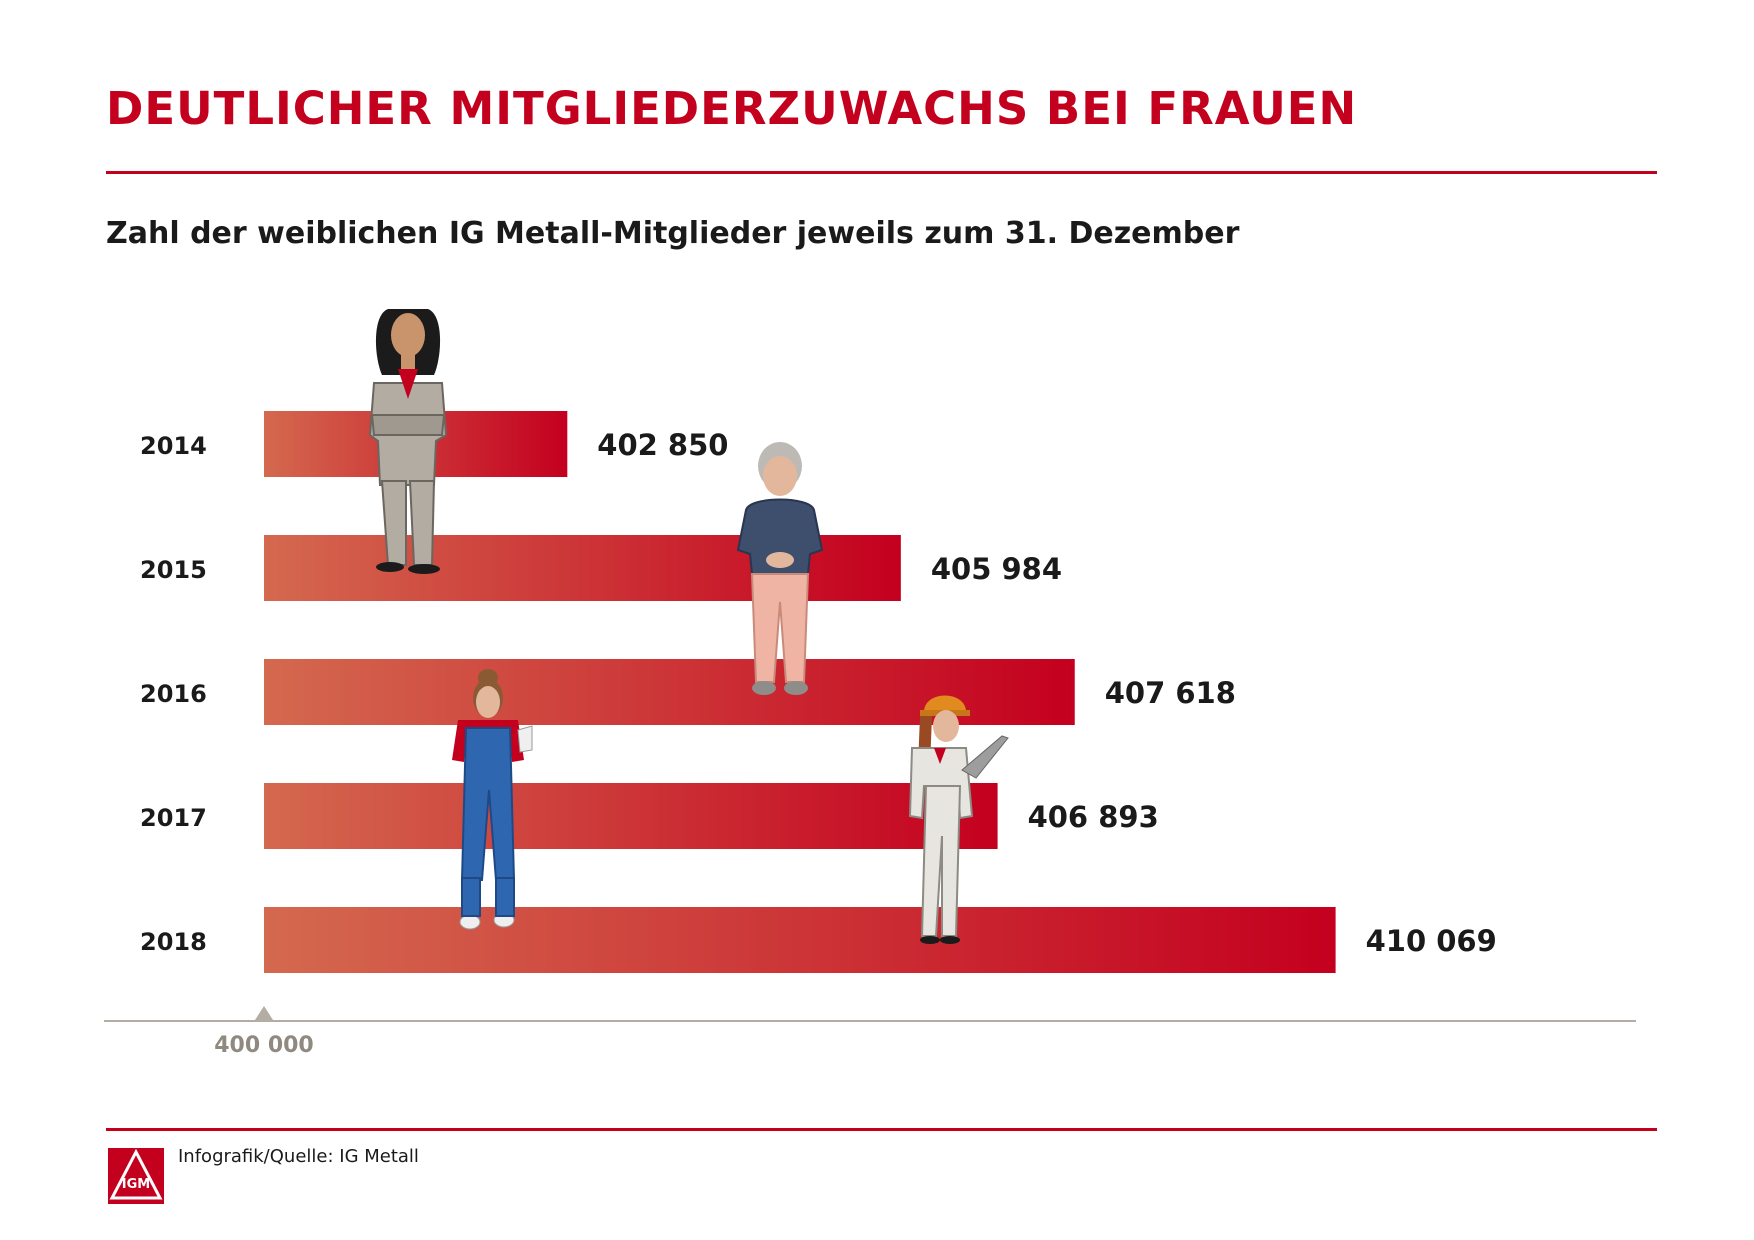  I want to click on source-note: Infografik/Quelle: IG Metall, so click(298, 1156).